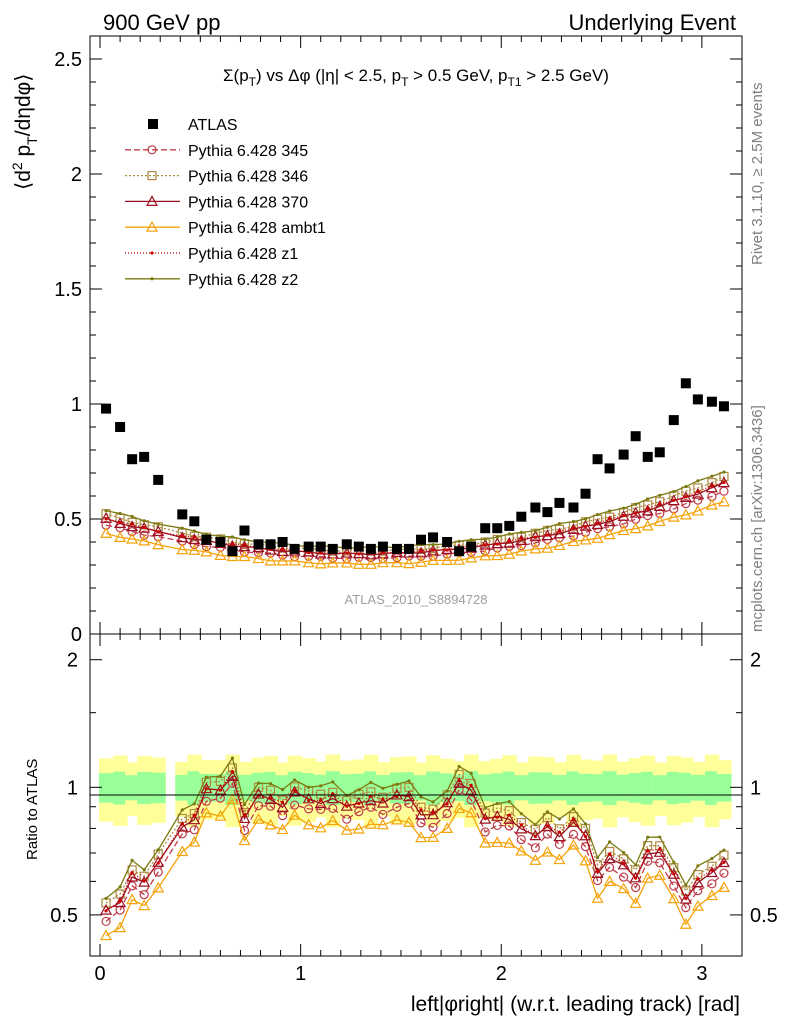 The height and width of the screenshot is (1024, 786). Describe the element at coordinates (257, 228) in the screenshot. I see `legend-ambt1-label: Pythia 6.428 ambt1` at that location.